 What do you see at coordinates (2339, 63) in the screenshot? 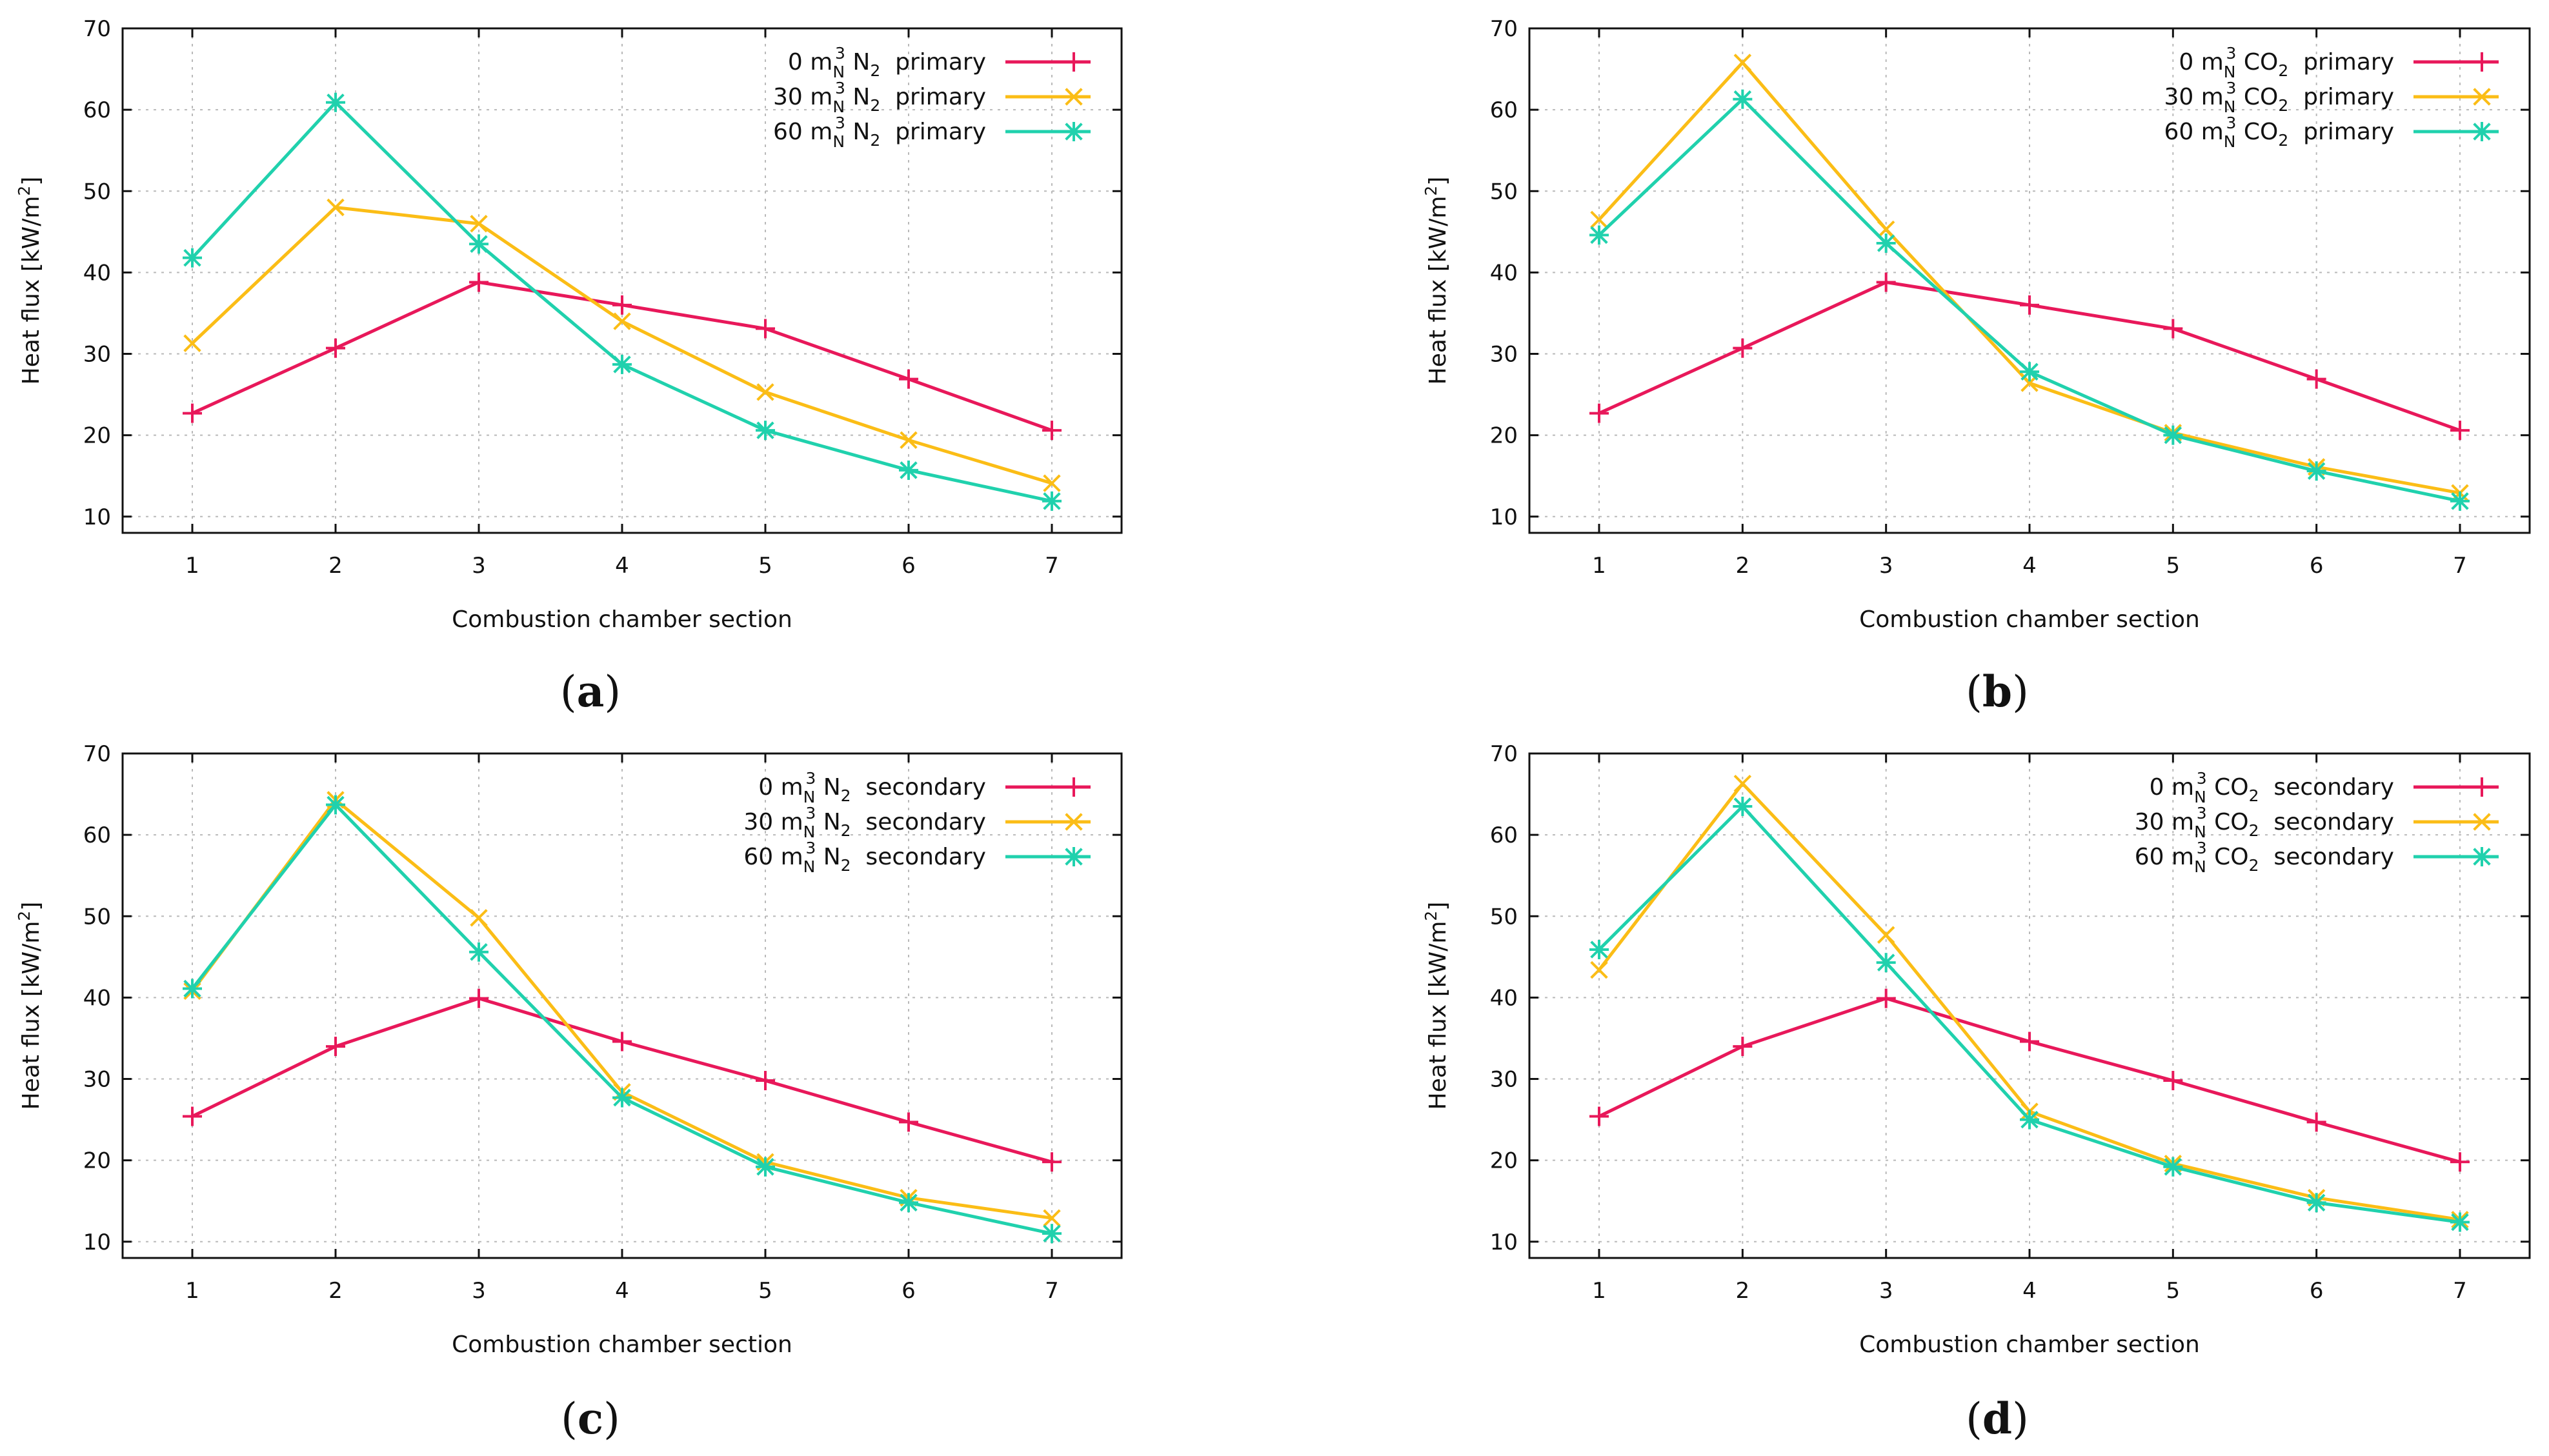
I see `legend-entry: 0 mN3 CO2 primary` at bounding box center [2339, 63].